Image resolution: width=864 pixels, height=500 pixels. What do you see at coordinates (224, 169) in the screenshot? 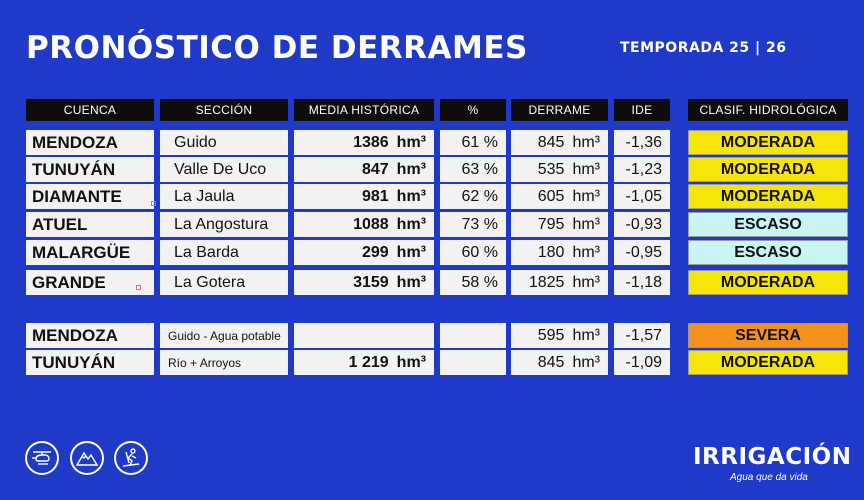
I see `cell-seccion: Valle De Uco` at bounding box center [224, 169].